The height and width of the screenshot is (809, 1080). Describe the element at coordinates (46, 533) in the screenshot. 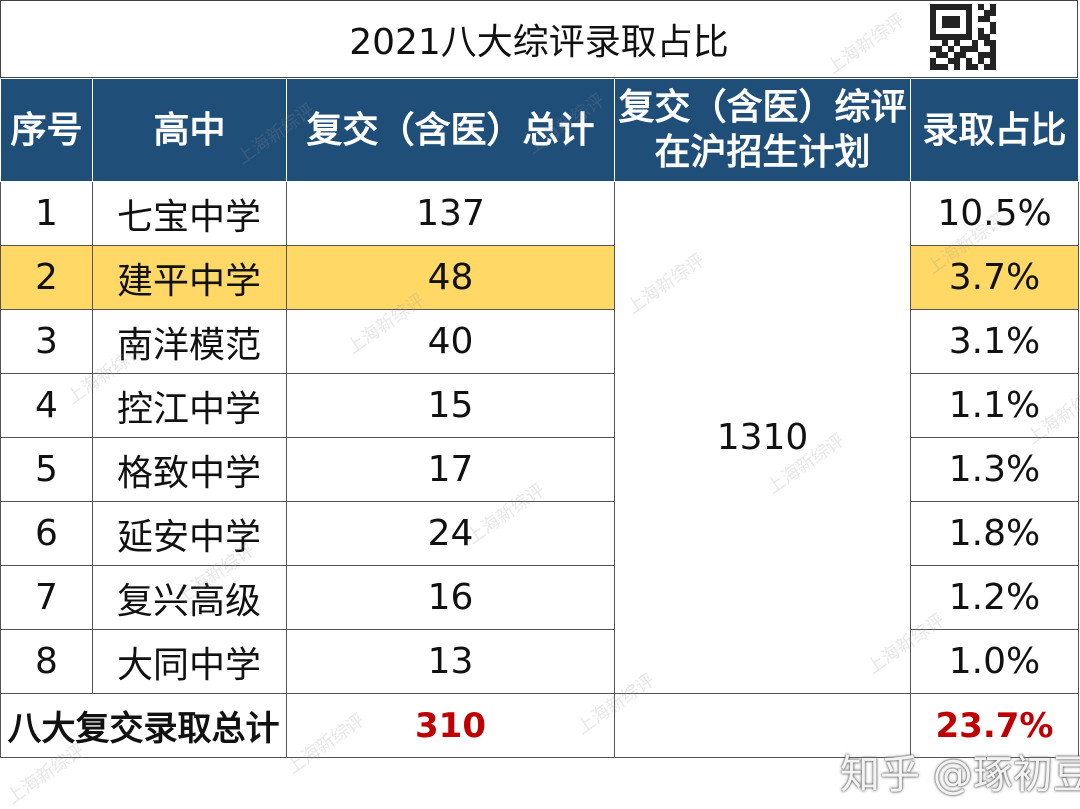

I see `row-num: 6` at that location.